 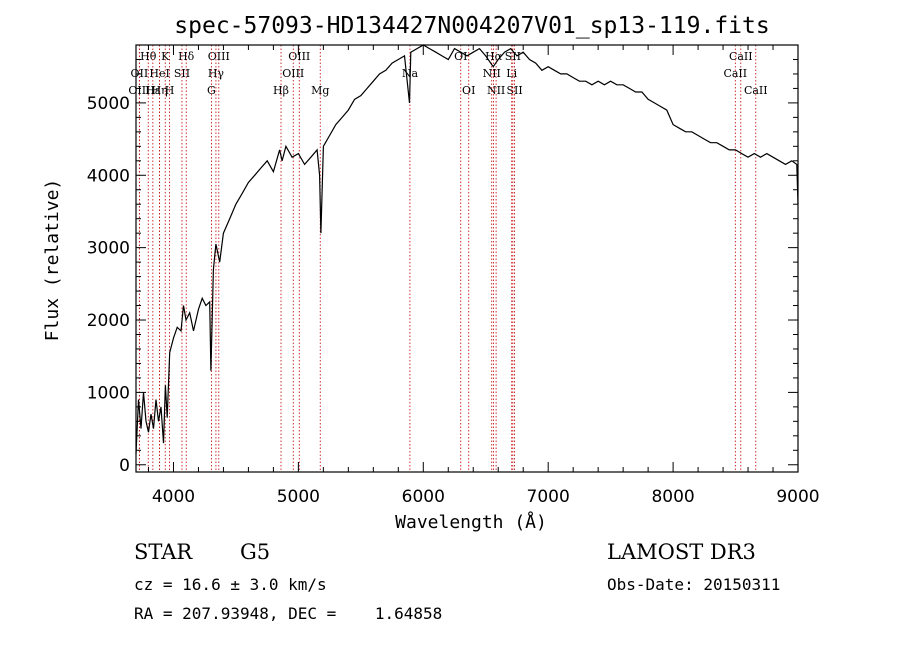 What do you see at coordinates (52, 260) in the screenshot?
I see `y-axis-label: Flux (relative)` at bounding box center [52, 260].